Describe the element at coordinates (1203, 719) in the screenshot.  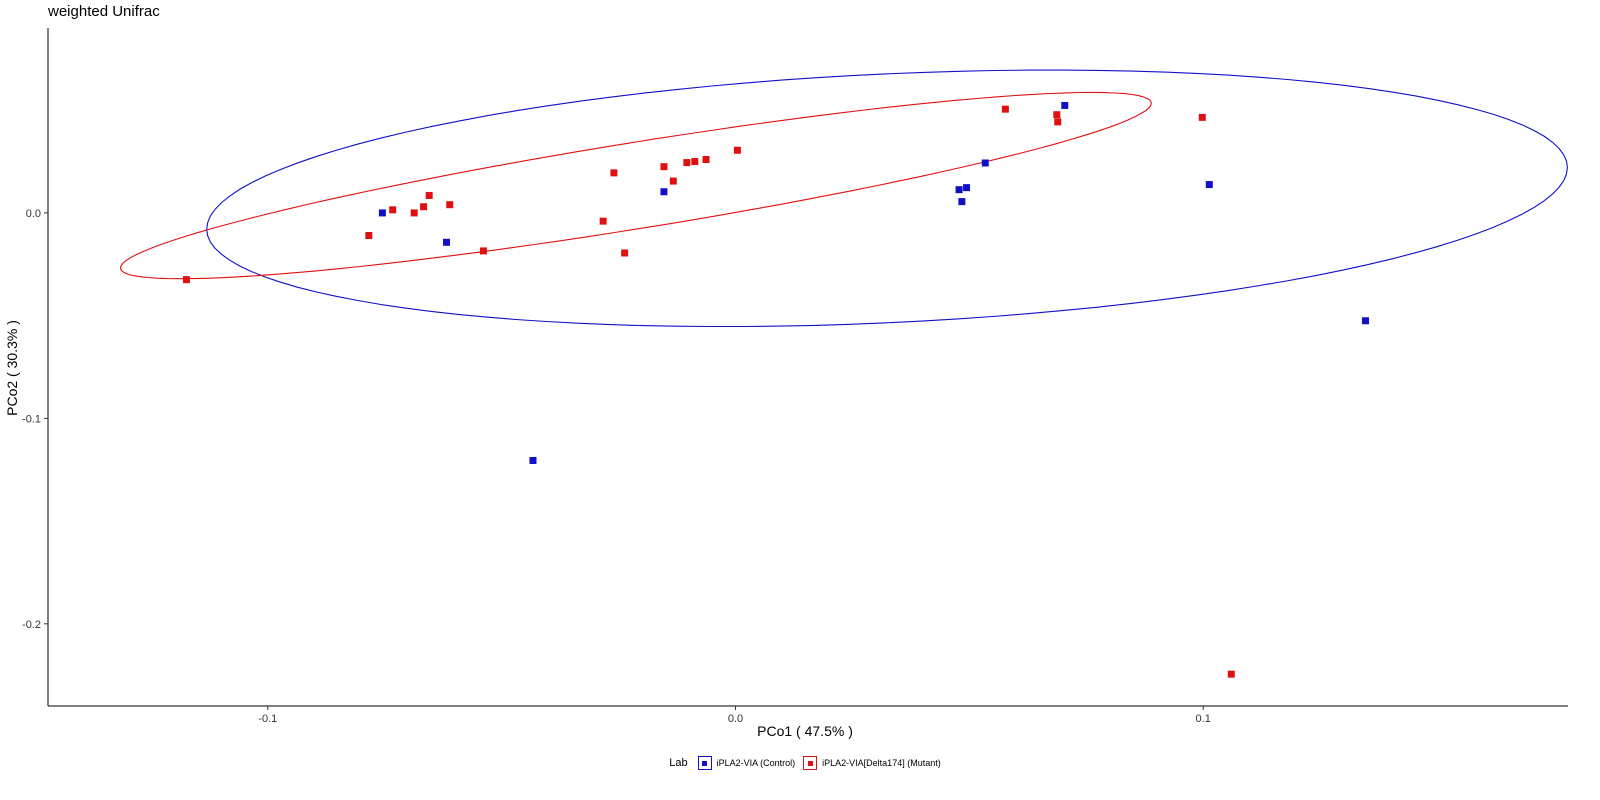
I see `x-tick-label: 0.1` at that location.